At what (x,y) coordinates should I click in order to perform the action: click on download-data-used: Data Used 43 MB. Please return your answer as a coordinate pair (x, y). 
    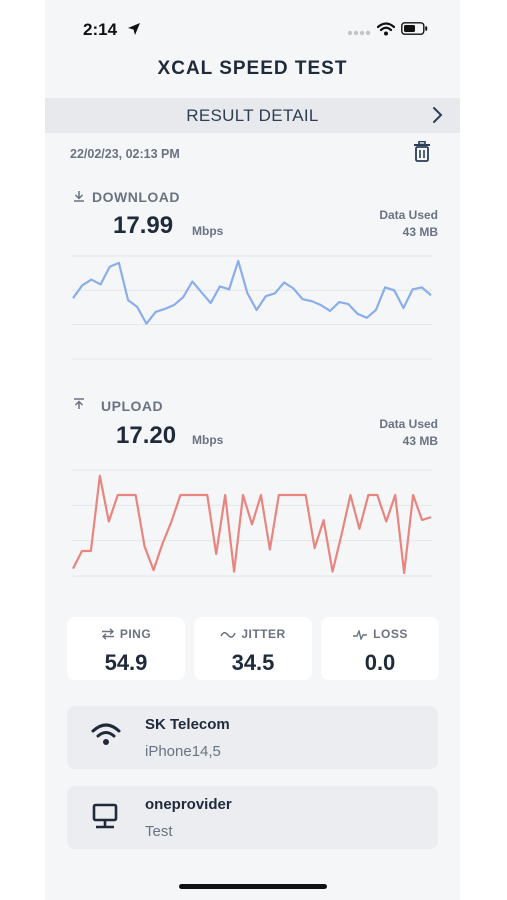
    Looking at the image, I should click on (408, 224).